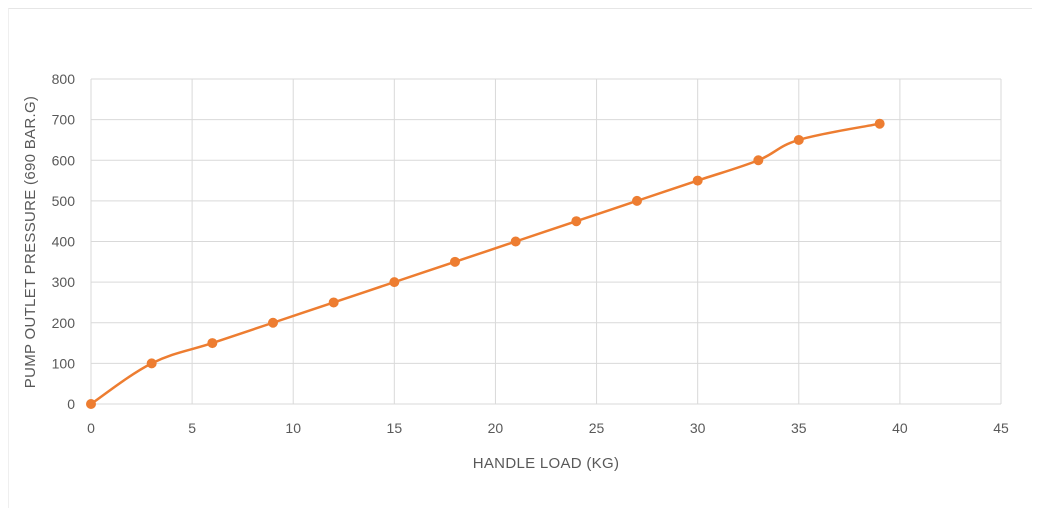 The width and height of the screenshot is (1039, 513). Describe the element at coordinates (546, 463) in the screenshot. I see `x-axis-title: HANDLE LOAD (KG)` at that location.